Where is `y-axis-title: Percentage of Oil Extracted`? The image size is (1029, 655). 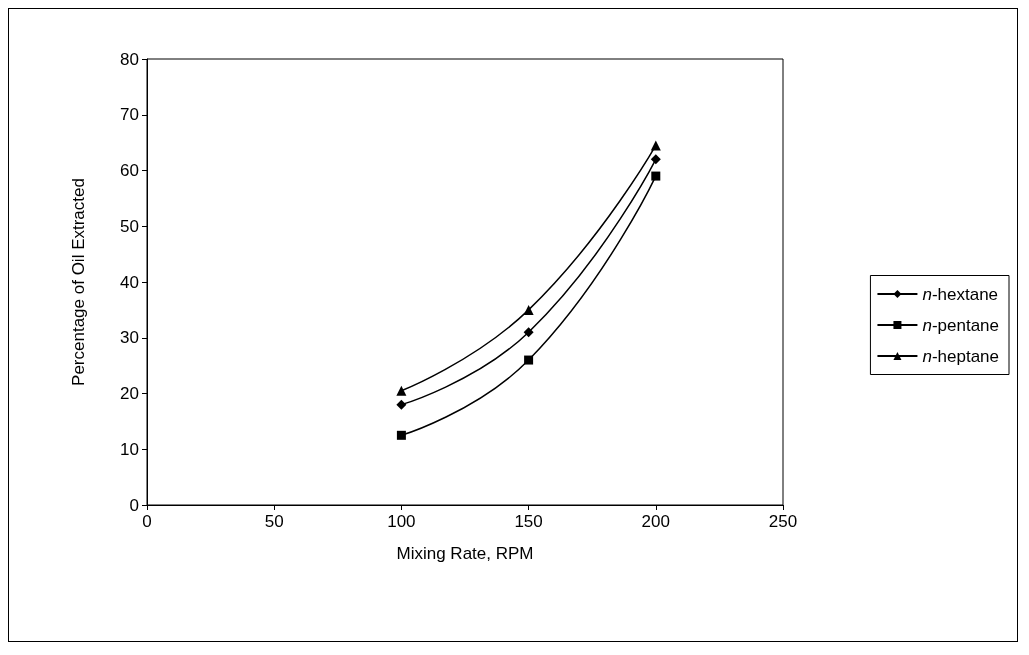 y-axis-title: Percentage of Oil Extracted is located at coordinates (78, 282).